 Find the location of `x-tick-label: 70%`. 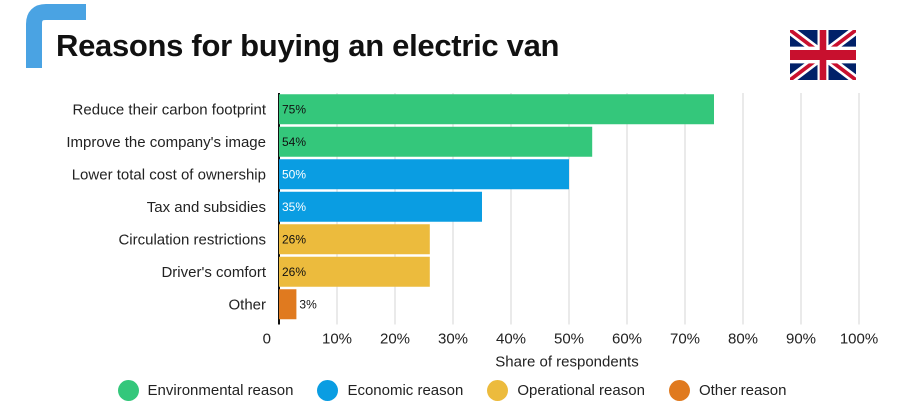

x-tick-label: 70% is located at coordinates (685, 339).